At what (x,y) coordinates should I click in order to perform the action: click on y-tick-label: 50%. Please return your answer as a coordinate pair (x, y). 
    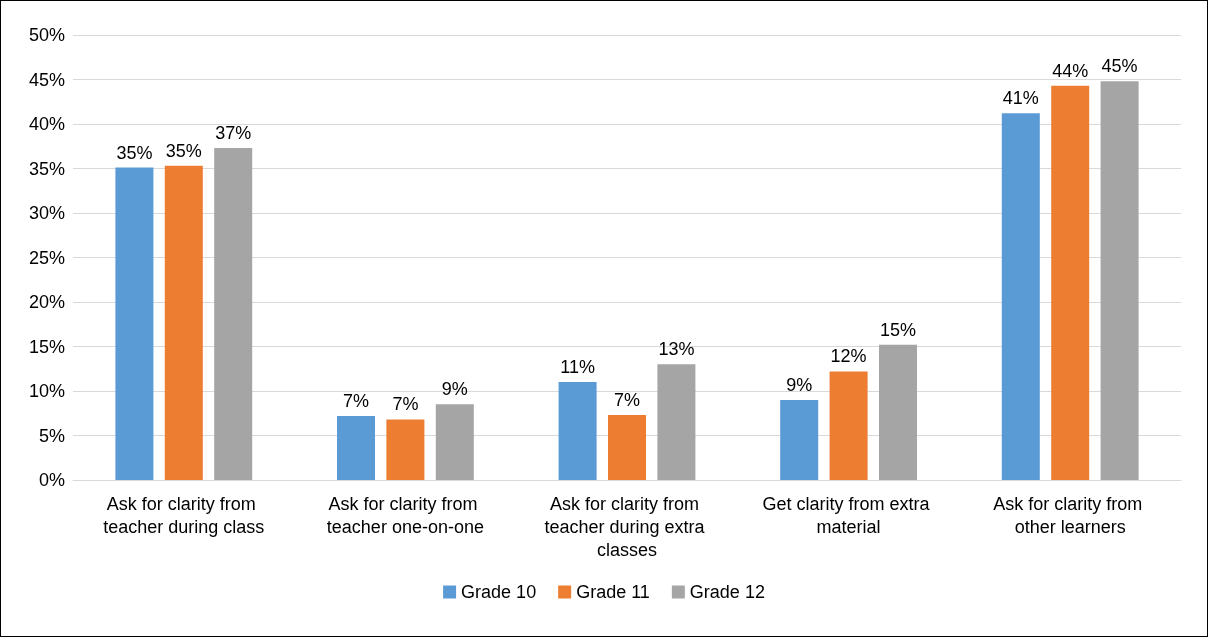
    Looking at the image, I should click on (46, 35).